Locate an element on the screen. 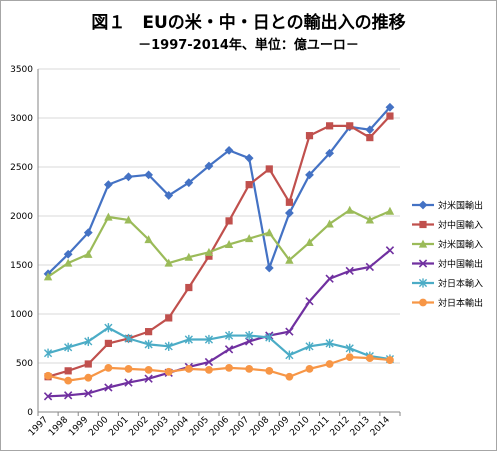 This screenshot has height=451, width=497. x-tick-label: 2001 is located at coordinates (118, 426).